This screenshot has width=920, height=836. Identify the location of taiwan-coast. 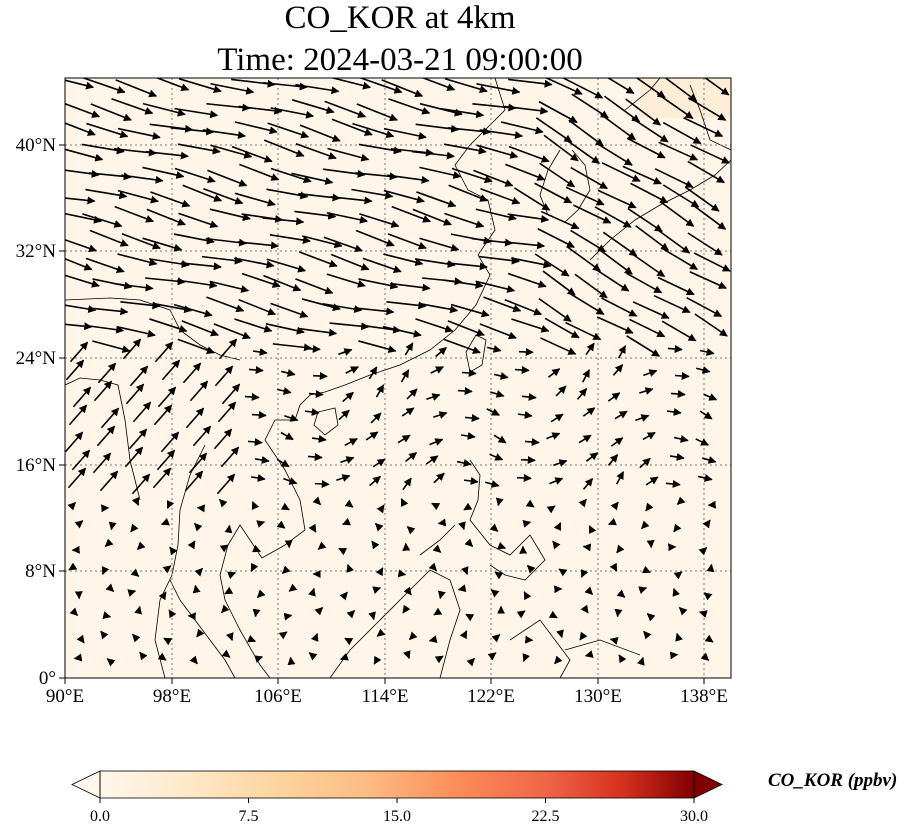
(476, 353).